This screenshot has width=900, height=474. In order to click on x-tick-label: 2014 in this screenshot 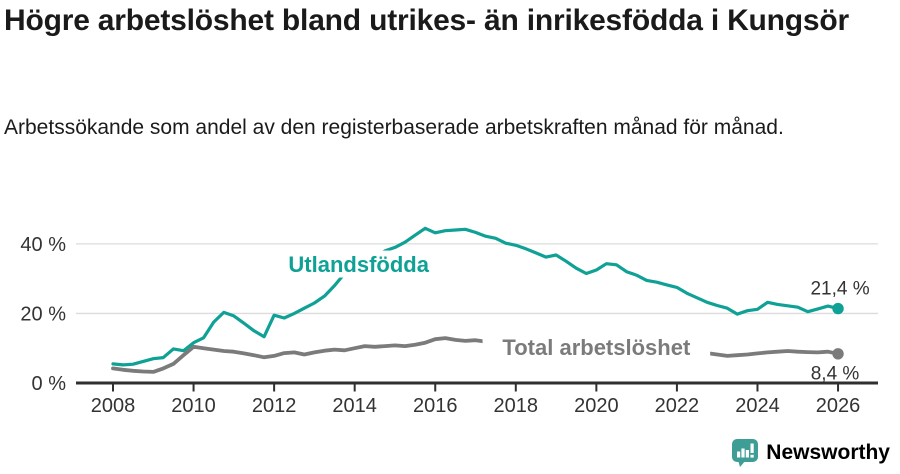, I will do `click(354, 406)`.